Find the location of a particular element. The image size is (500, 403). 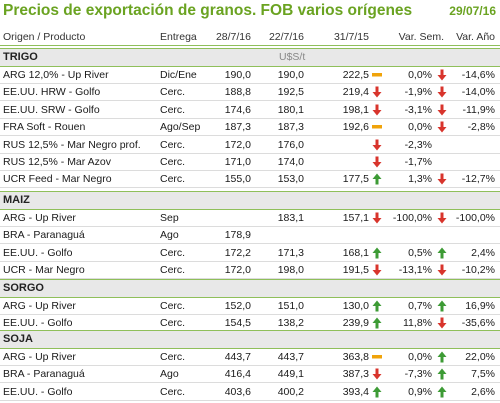

weekly-change: -3,1% is located at coordinates (418, 109).